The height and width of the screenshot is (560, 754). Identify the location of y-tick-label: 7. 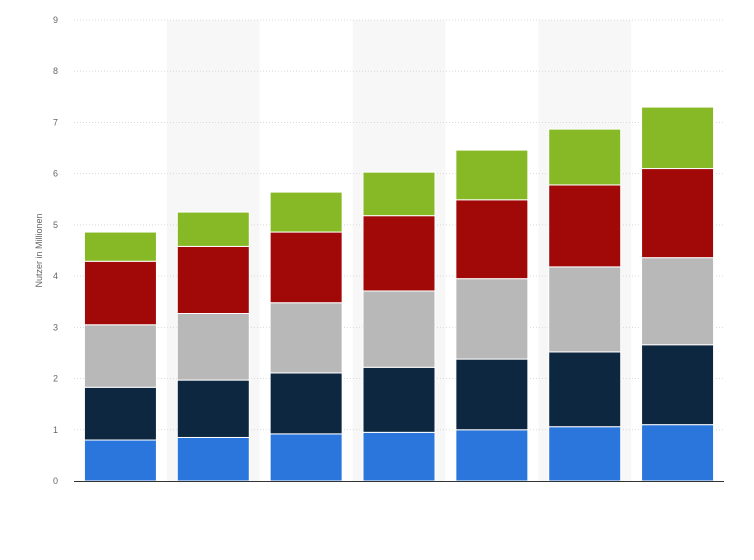
(55, 122).